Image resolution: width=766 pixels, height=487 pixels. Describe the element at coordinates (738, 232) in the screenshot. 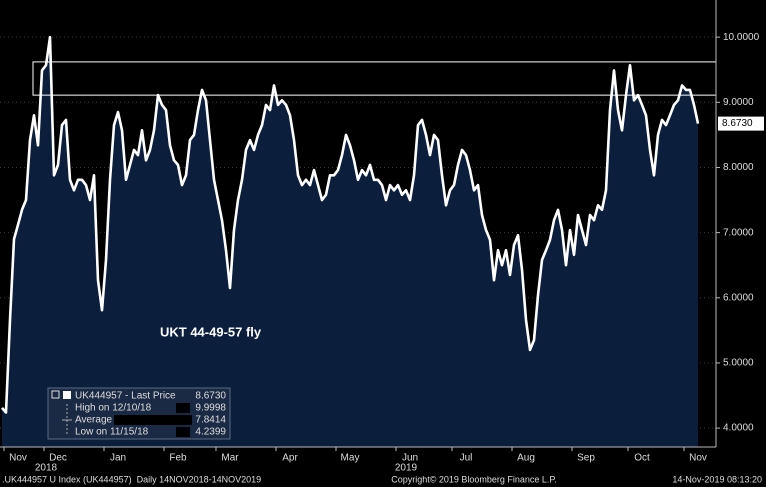

I see `y-tick-label: 7.0000` at that location.